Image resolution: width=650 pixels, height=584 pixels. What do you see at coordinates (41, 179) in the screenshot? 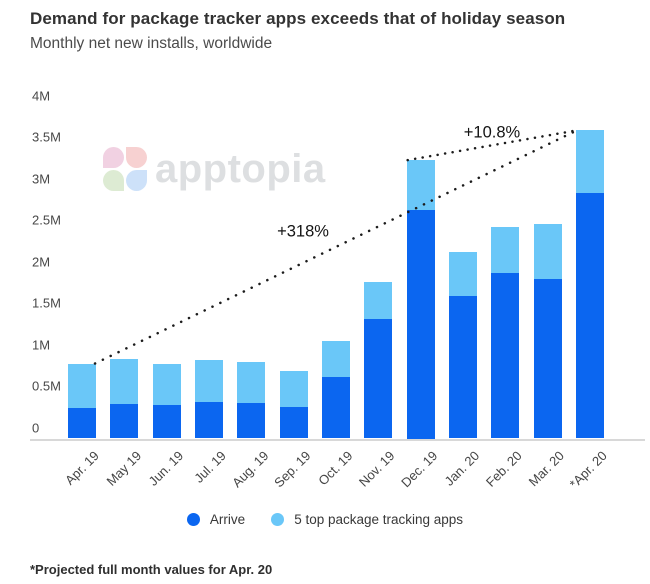
I see `y-tick-label: 3M` at bounding box center [41, 179].